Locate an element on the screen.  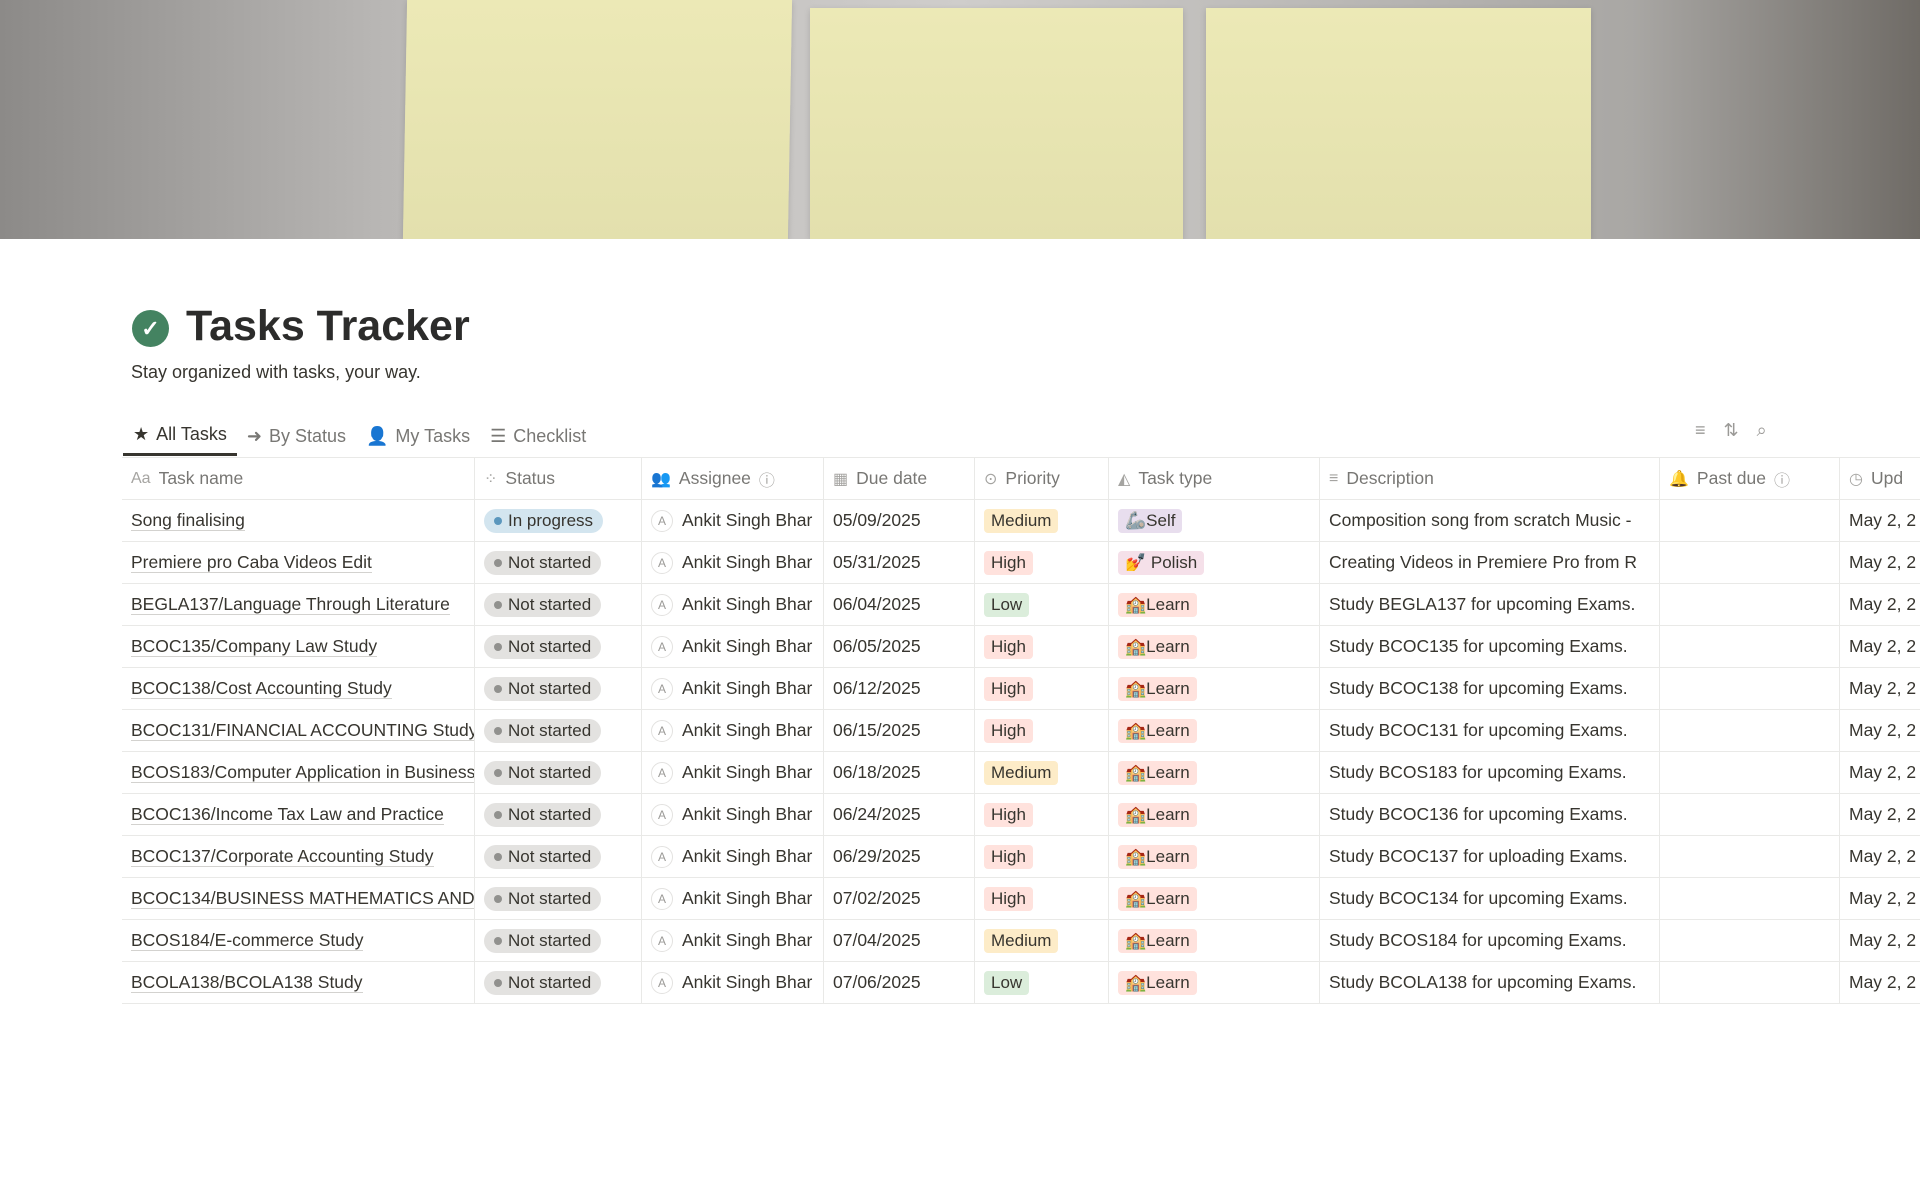
task-name-cell: BCOS184/E-commerce Study is located at coordinates (298, 940).